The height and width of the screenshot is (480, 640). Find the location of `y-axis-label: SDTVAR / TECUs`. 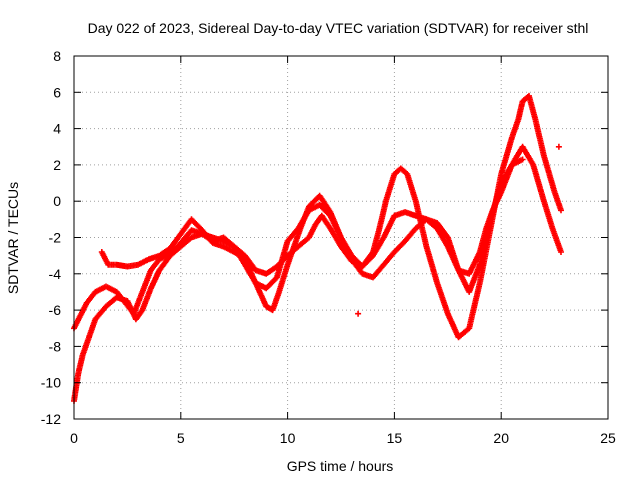

y-axis-label: SDTVAR / TECUs is located at coordinates (13, 238).